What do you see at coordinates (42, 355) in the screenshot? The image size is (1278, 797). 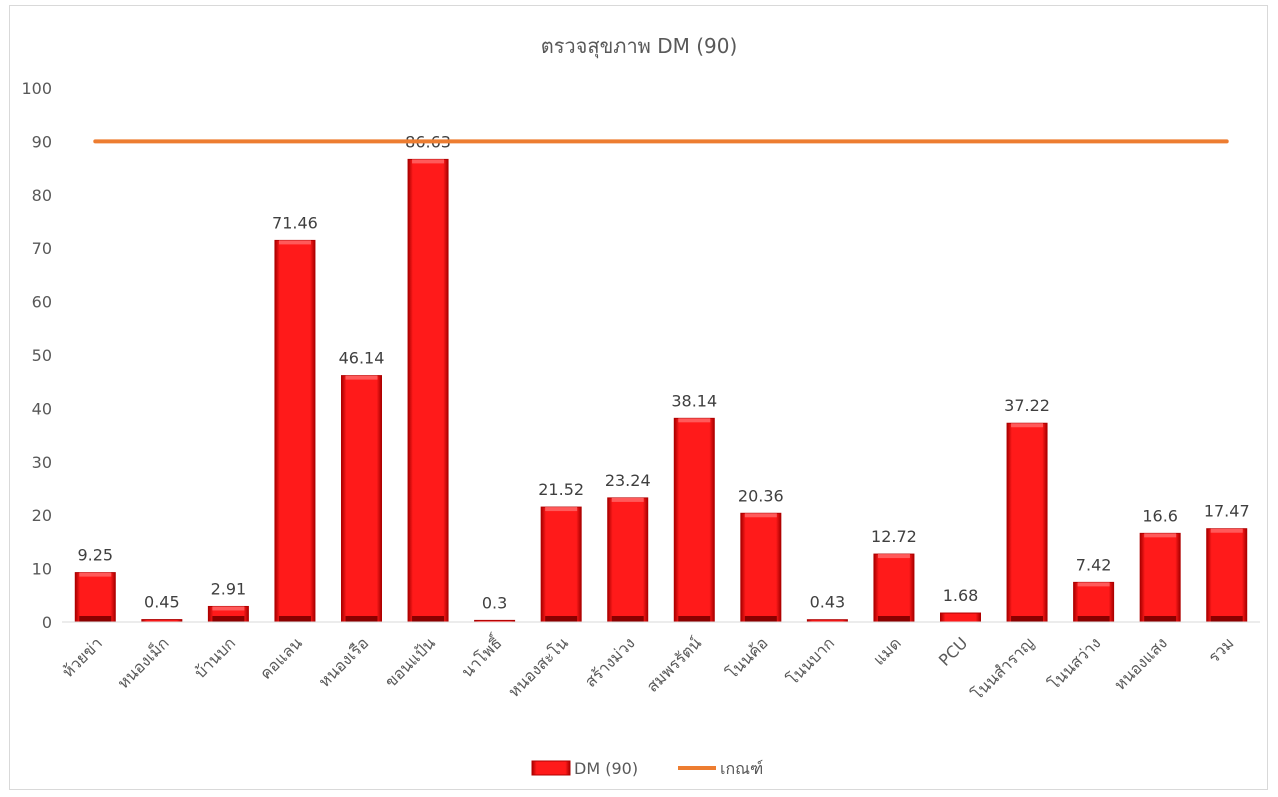 I see `y-tick-label: 50` at bounding box center [42, 355].